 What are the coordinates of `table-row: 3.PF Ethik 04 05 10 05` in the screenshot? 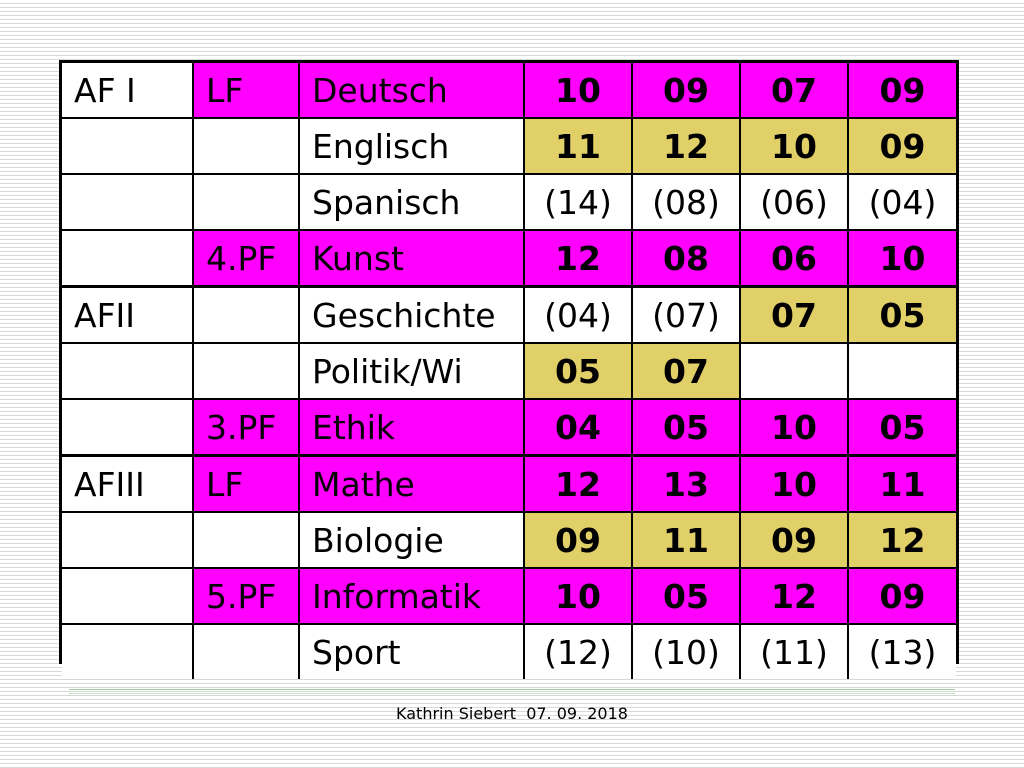 It's located at (509, 427).